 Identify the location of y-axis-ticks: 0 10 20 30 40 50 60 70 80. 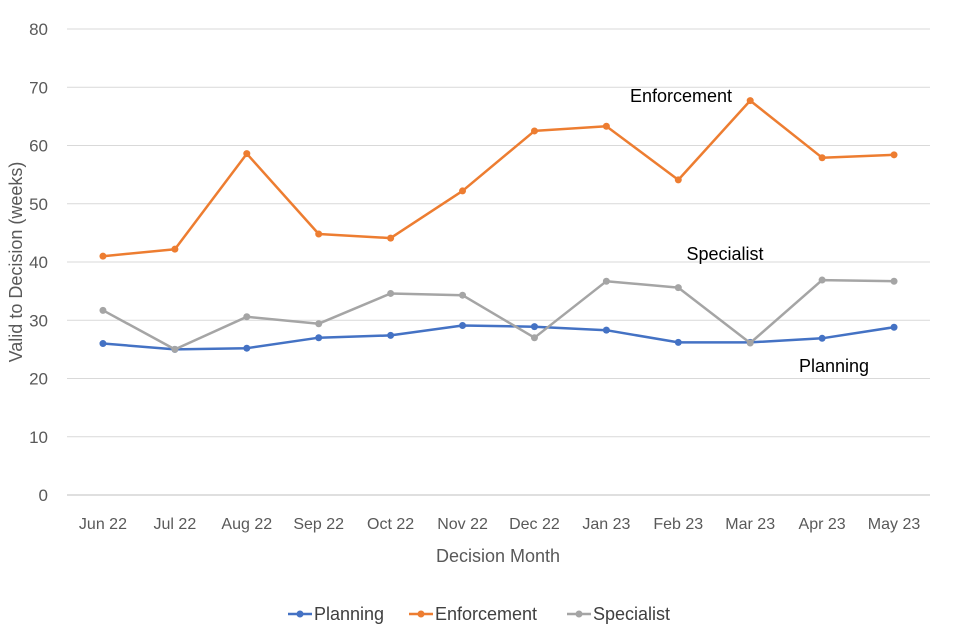
(38, 262).